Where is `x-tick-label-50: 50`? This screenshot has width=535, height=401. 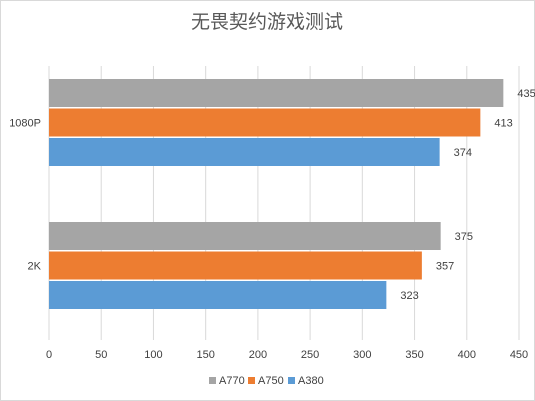
x-tick-label-50: 50 is located at coordinates (101, 355).